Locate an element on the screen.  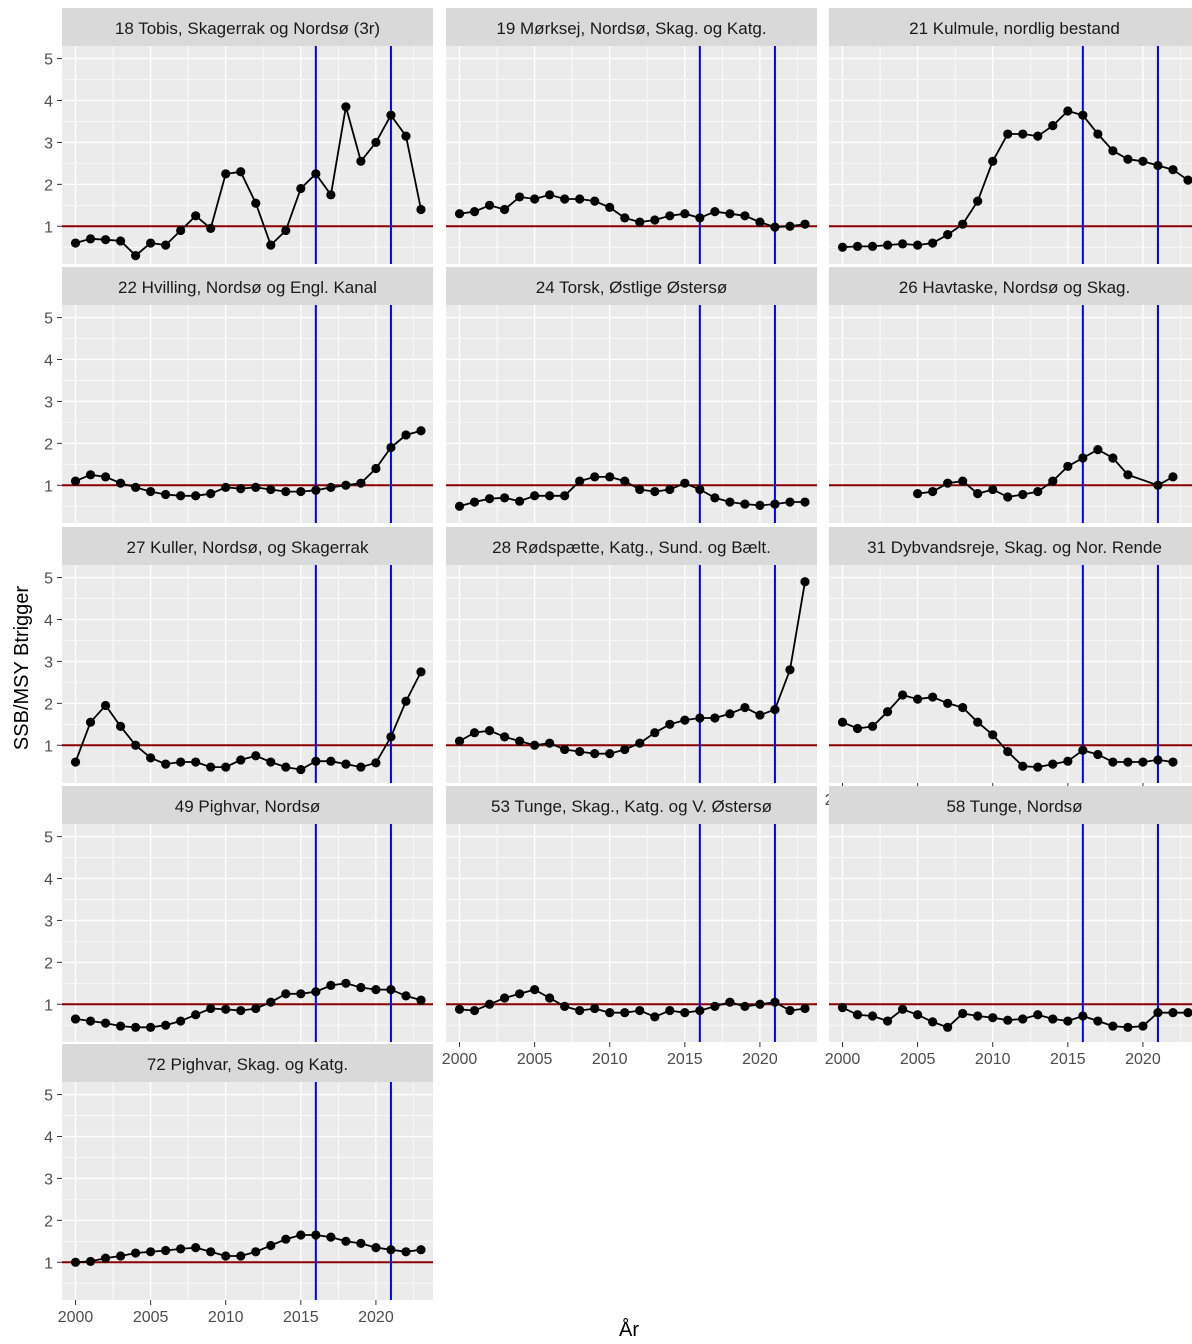
facet-title: 27 Kuller, Nordsø, og Skagerrak is located at coordinates (248, 547).